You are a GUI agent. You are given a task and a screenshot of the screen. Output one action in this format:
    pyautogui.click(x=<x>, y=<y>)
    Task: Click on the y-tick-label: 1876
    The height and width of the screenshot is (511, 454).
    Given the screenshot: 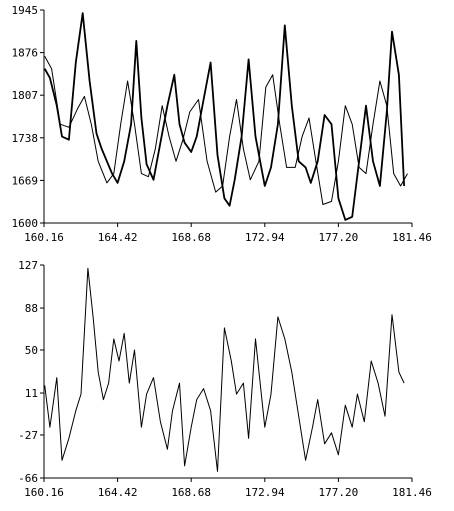 What is the action you would take?
    pyautogui.click(x=25, y=53)
    